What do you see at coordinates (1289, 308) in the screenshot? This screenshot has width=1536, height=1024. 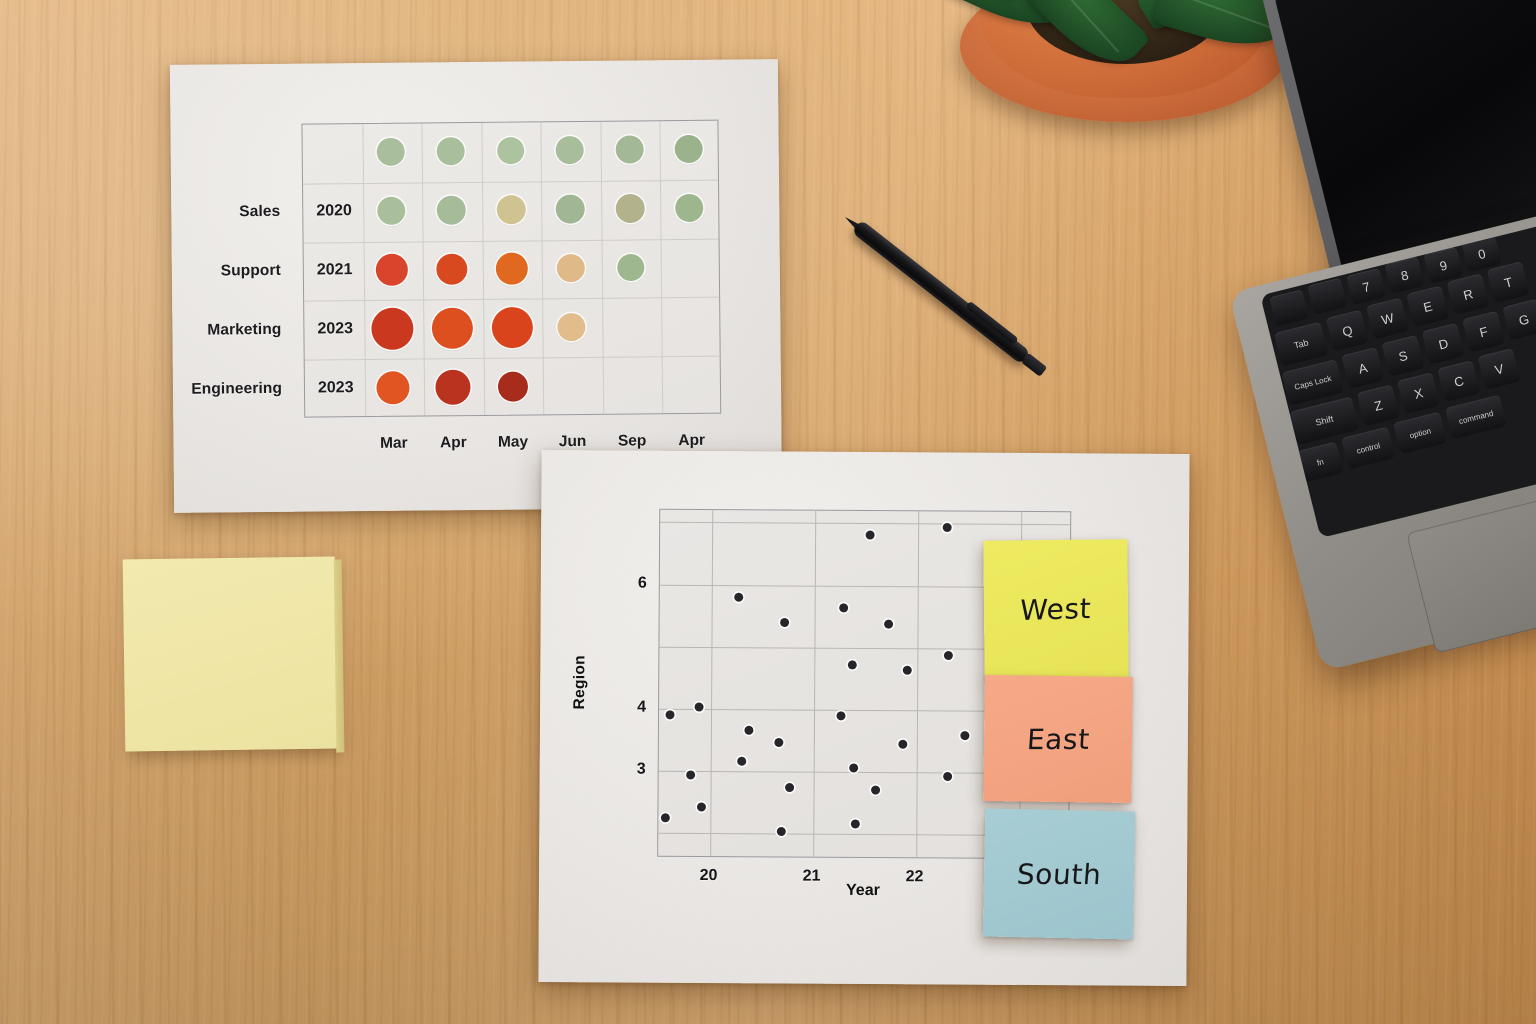 I see `key-backtick` at bounding box center [1289, 308].